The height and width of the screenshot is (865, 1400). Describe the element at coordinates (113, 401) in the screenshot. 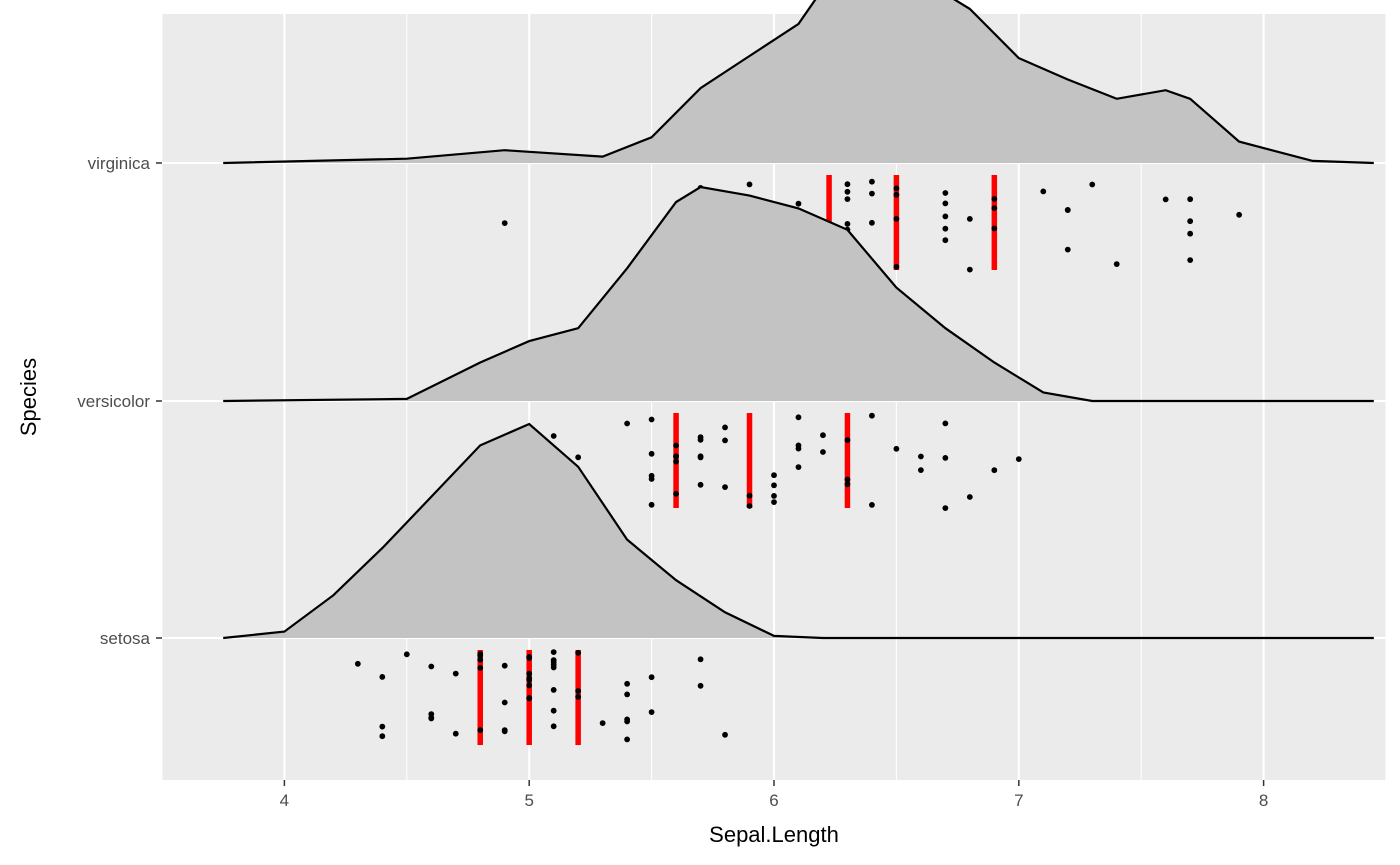

I see `y-tick-label-versicolor: versicolor` at that location.